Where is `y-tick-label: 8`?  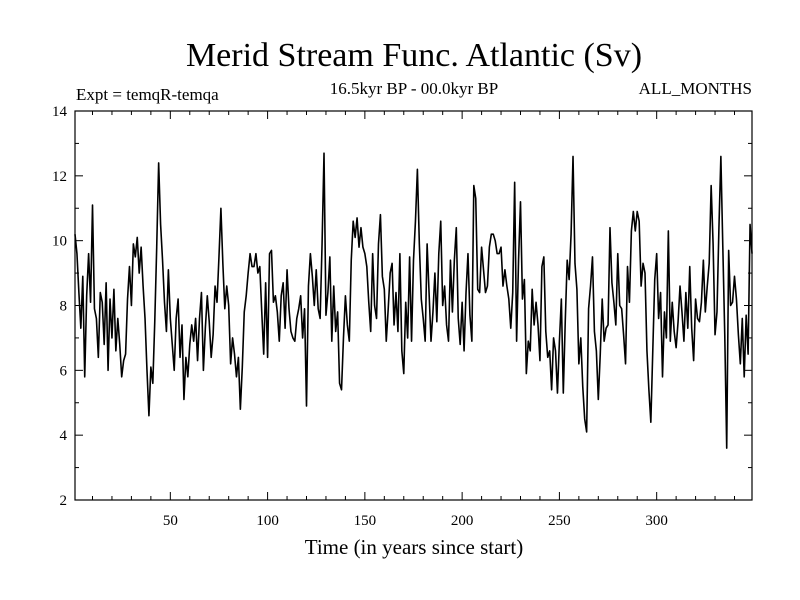 y-tick-label: 8 is located at coordinates (64, 307).